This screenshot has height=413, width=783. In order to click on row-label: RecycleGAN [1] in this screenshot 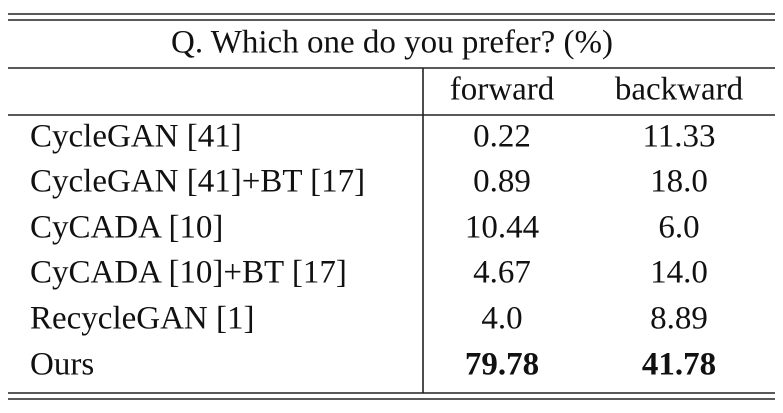, I will do `click(142, 319)`.